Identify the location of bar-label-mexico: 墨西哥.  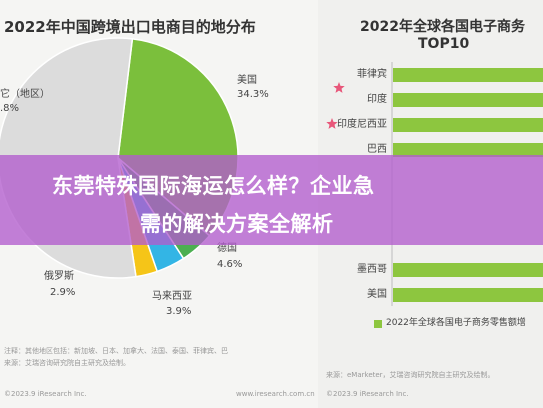
(372, 269).